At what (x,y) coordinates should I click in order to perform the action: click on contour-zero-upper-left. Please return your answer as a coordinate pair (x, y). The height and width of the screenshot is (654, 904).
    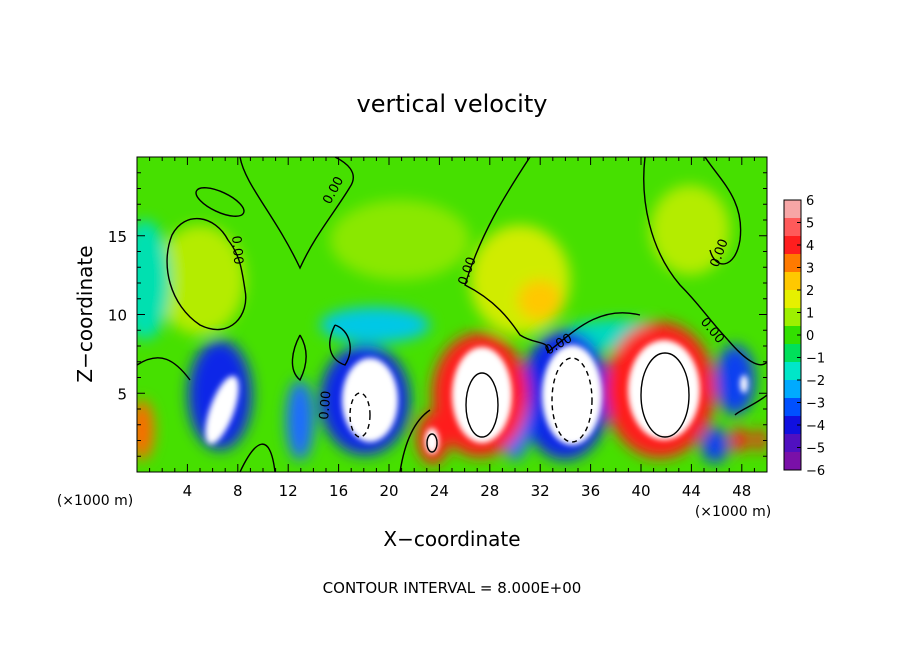
    Looking at the image, I should click on (296, 213).